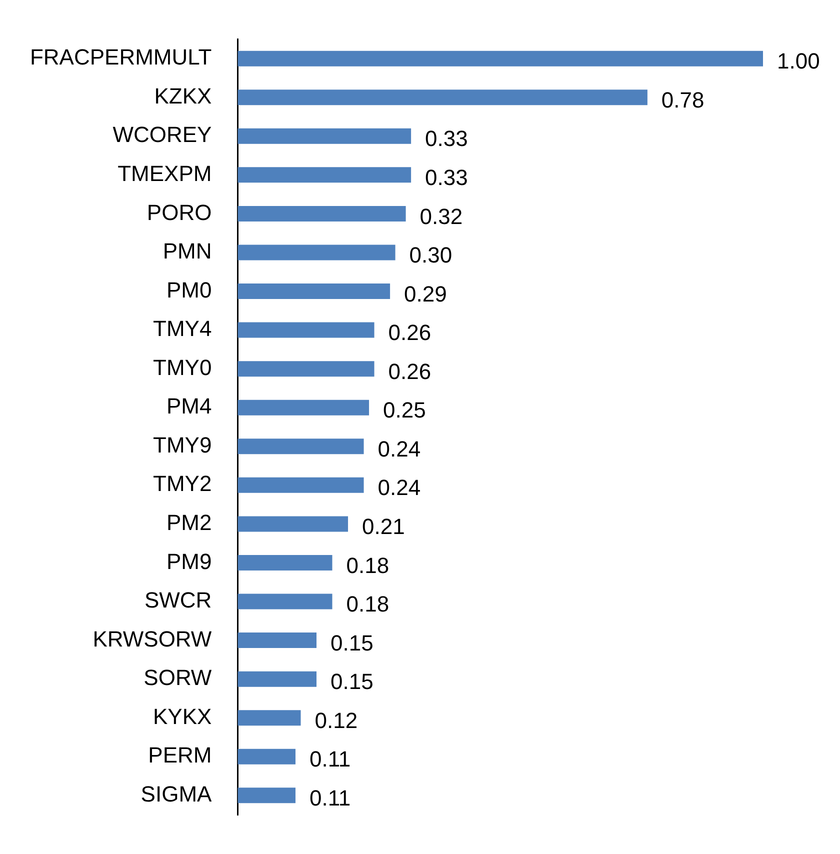  Describe the element at coordinates (182, 483) in the screenshot. I see `y-tick-label: TMY2` at that location.